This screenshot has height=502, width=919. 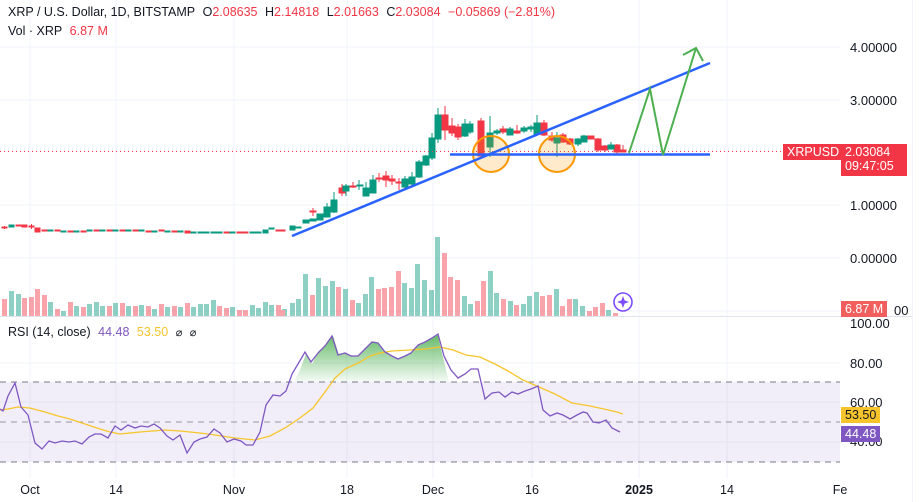 What do you see at coordinates (352, 12) in the screenshot?
I see `low-value: L2.01663` at bounding box center [352, 12].